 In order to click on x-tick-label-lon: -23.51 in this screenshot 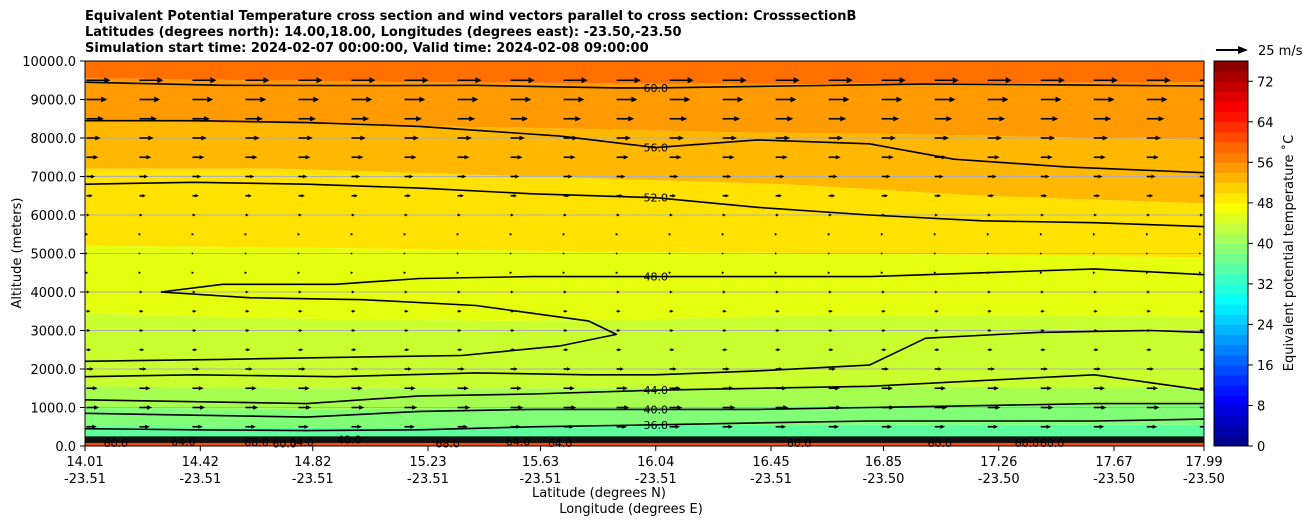, I will do `click(656, 479)`.